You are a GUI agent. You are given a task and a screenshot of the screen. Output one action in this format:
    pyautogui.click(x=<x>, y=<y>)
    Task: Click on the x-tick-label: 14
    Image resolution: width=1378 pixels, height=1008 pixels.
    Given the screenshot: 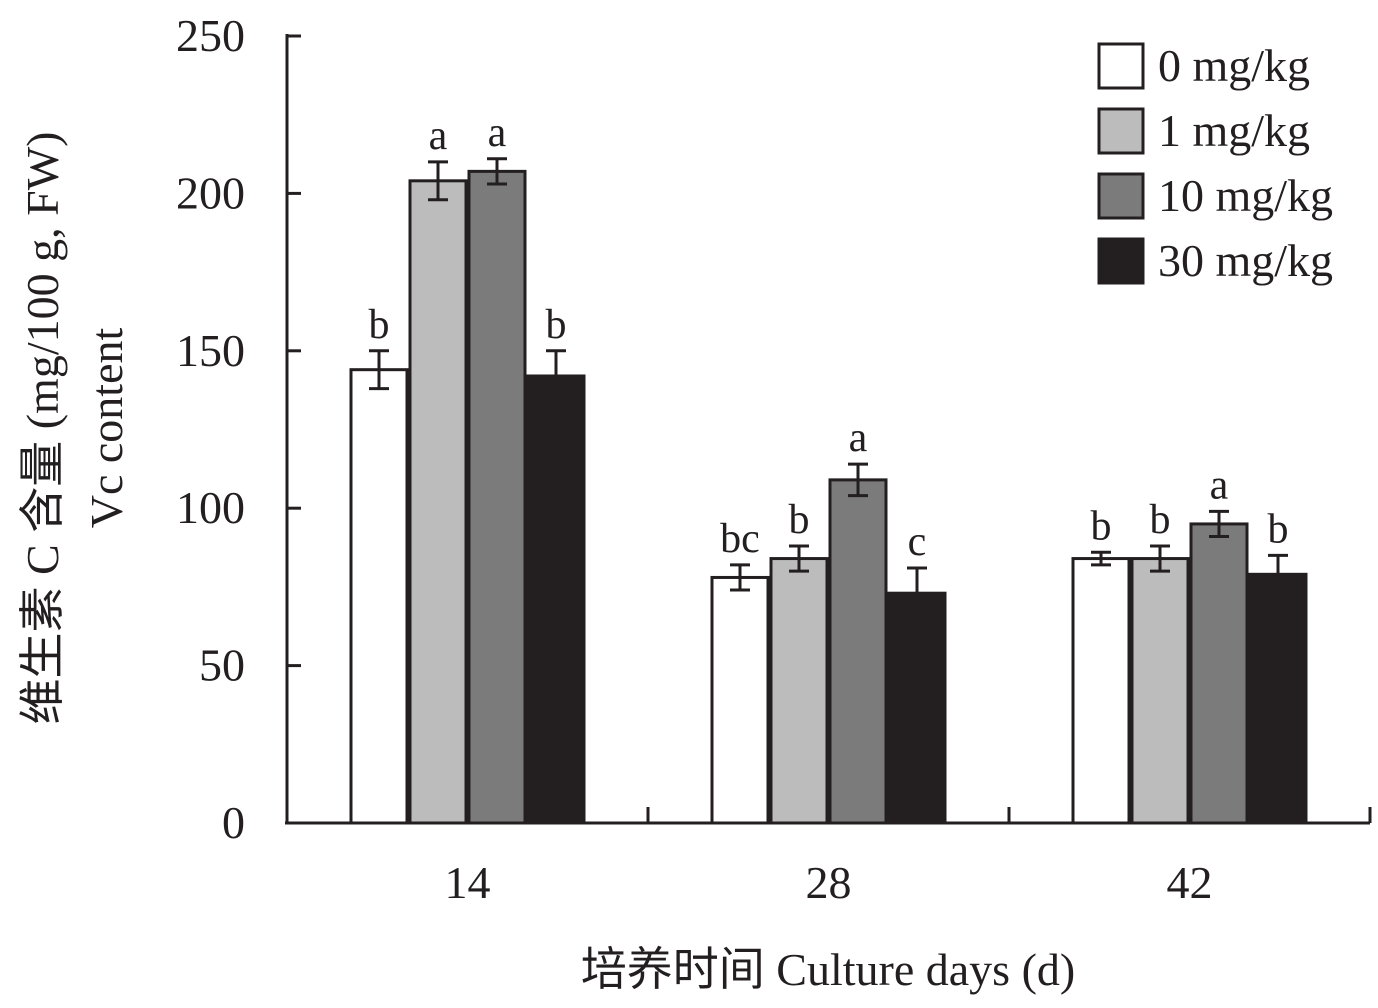 What is the action you would take?
    pyautogui.click(x=468, y=882)
    